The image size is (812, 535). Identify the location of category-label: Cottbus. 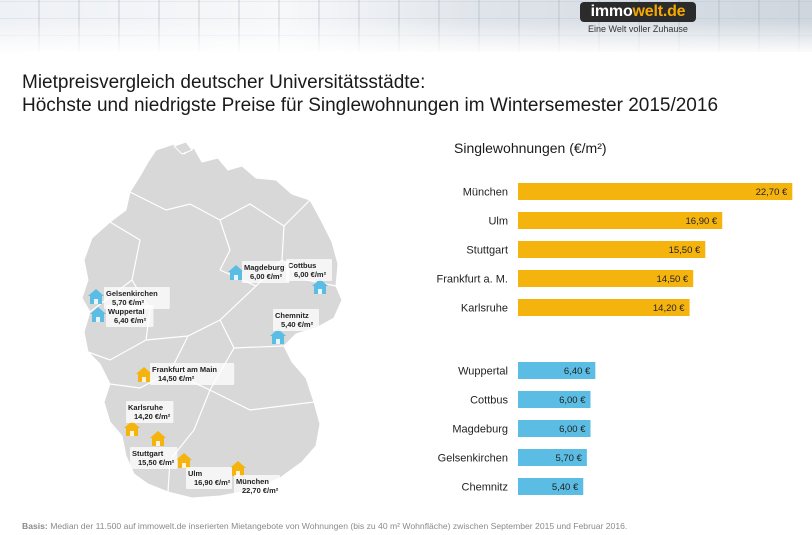
(489, 401).